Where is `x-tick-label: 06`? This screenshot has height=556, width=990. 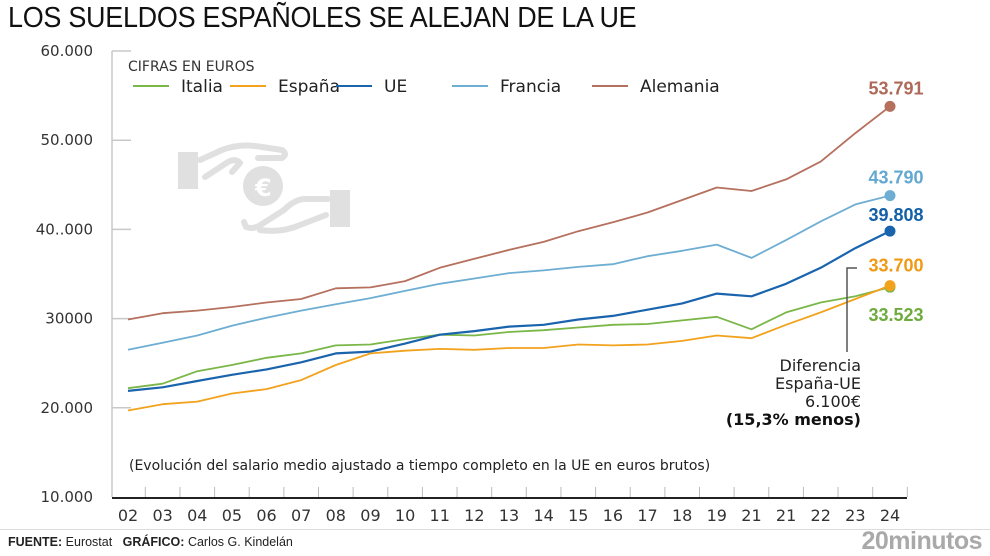
x-tick-label: 06 is located at coordinates (266, 515).